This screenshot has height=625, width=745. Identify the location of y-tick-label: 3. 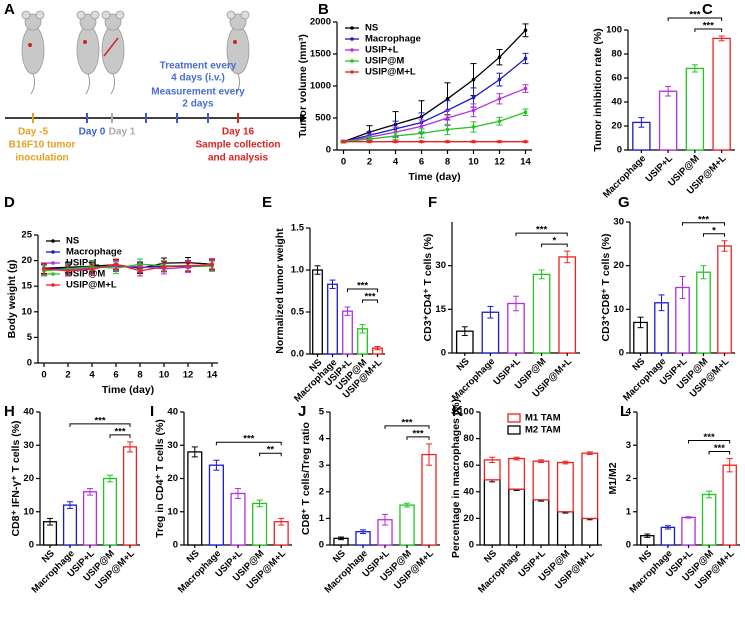
(321, 465).